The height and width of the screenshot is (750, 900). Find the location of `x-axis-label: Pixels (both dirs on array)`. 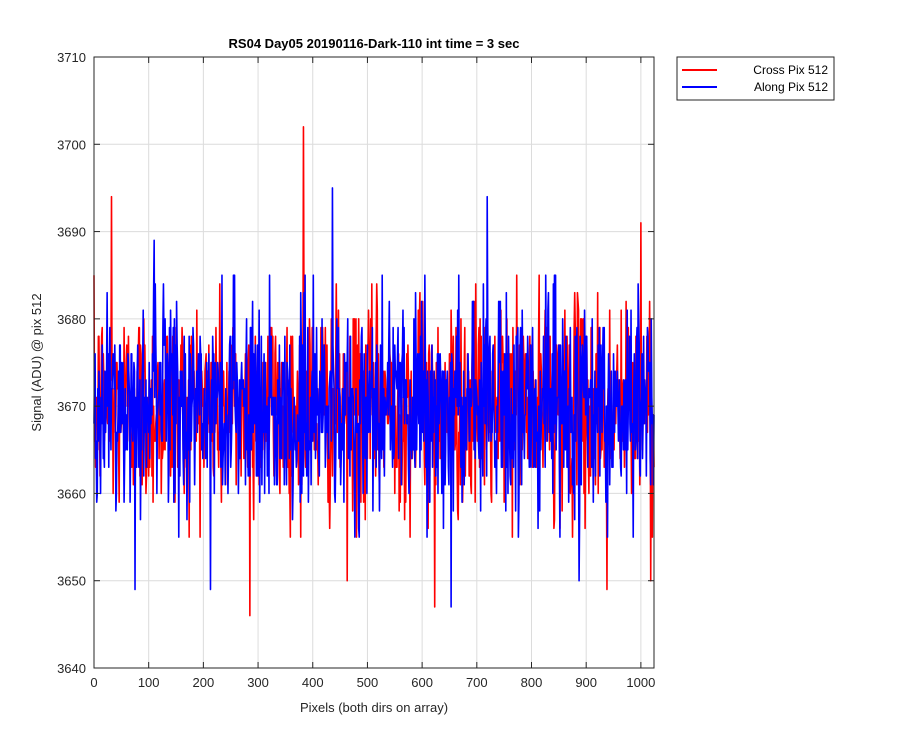

x-axis-label: Pixels (both dirs on array) is located at coordinates (374, 707).